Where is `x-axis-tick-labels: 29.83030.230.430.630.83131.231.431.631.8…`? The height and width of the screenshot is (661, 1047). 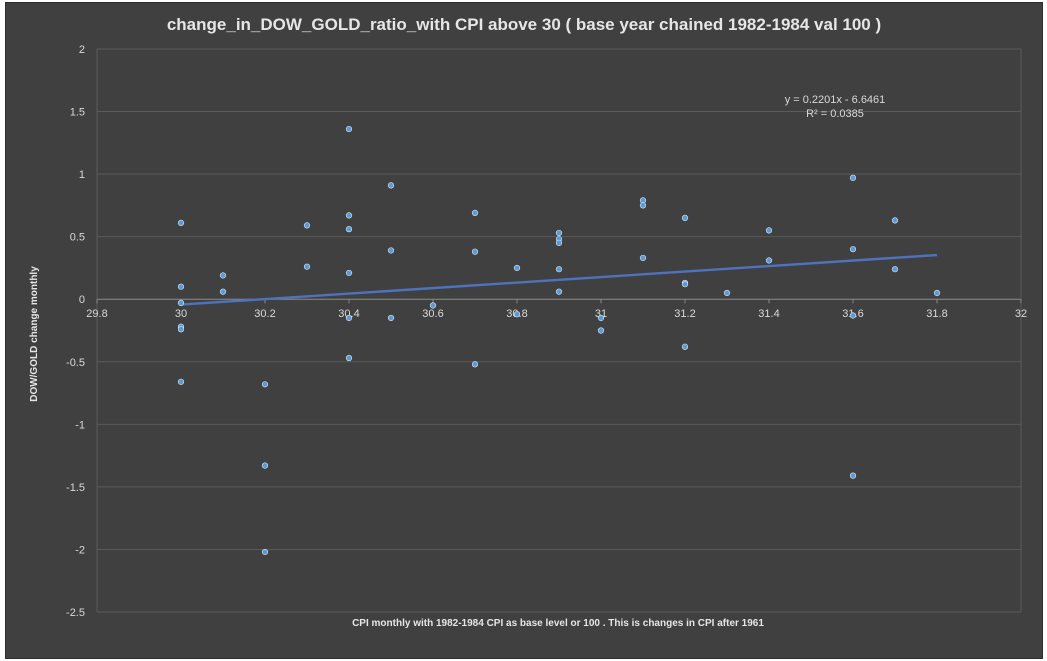 x-axis-tick-labels: 29.83030.230.430.630.83131.231.431.631.8… is located at coordinates (556, 314).